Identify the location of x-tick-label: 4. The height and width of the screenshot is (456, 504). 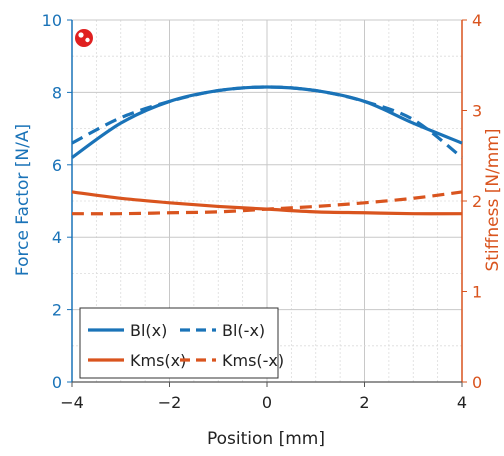
(462, 402).